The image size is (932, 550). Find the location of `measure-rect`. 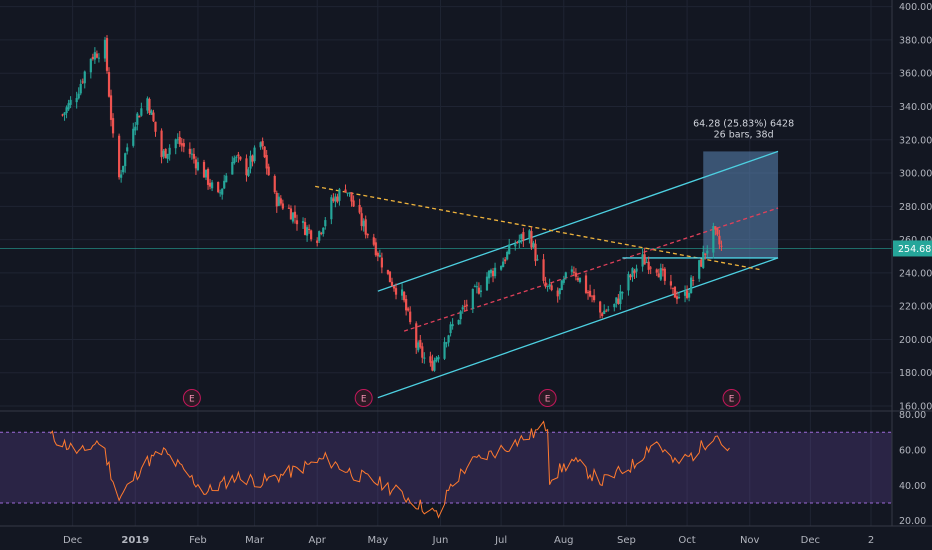

measure-rect is located at coordinates (741, 204).